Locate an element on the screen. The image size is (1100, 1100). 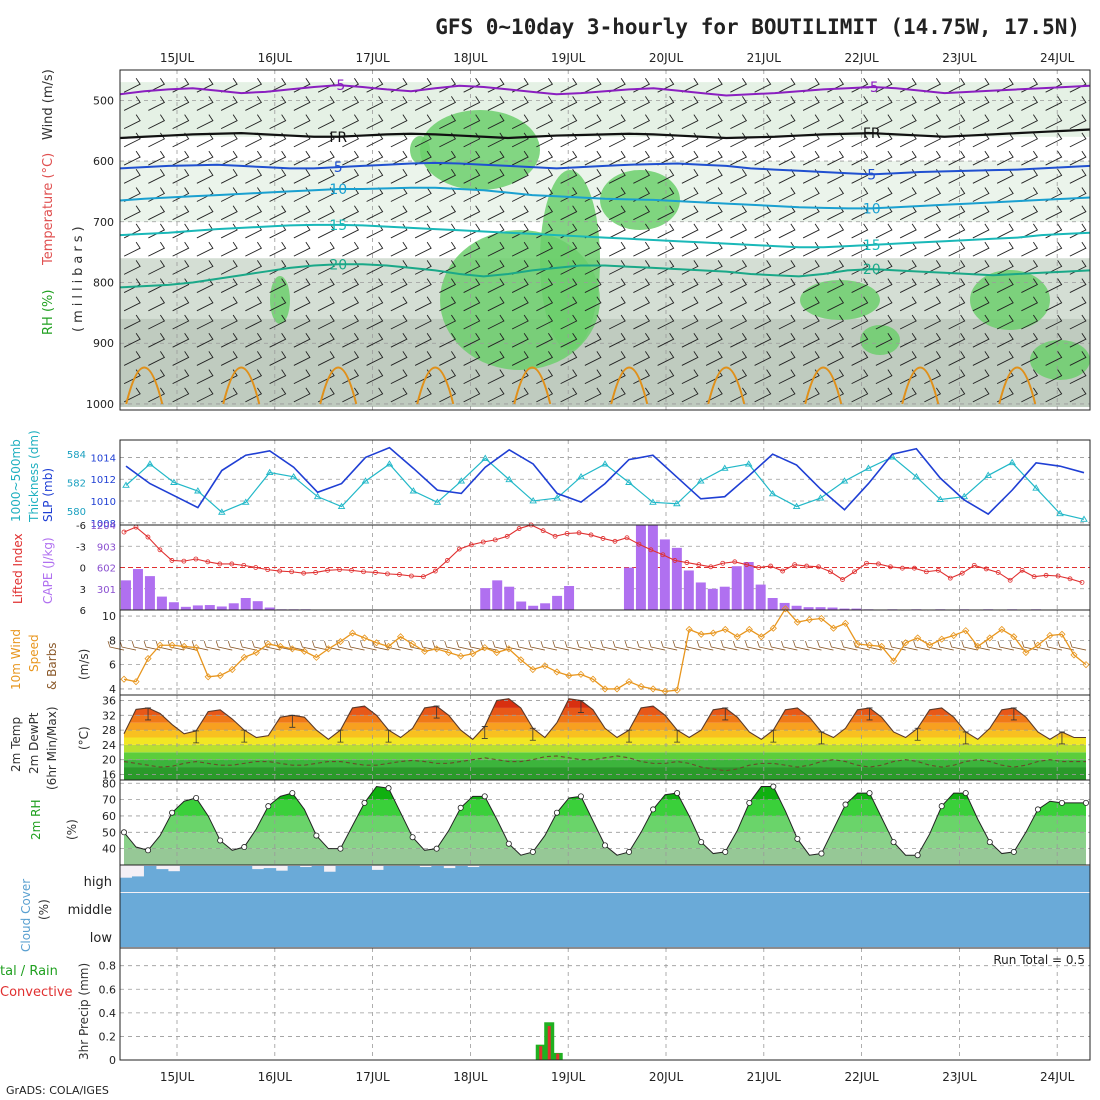
precip-panel: 0 0.2 0.4 0.6 0.8 is located at coordinates (595, 1007).